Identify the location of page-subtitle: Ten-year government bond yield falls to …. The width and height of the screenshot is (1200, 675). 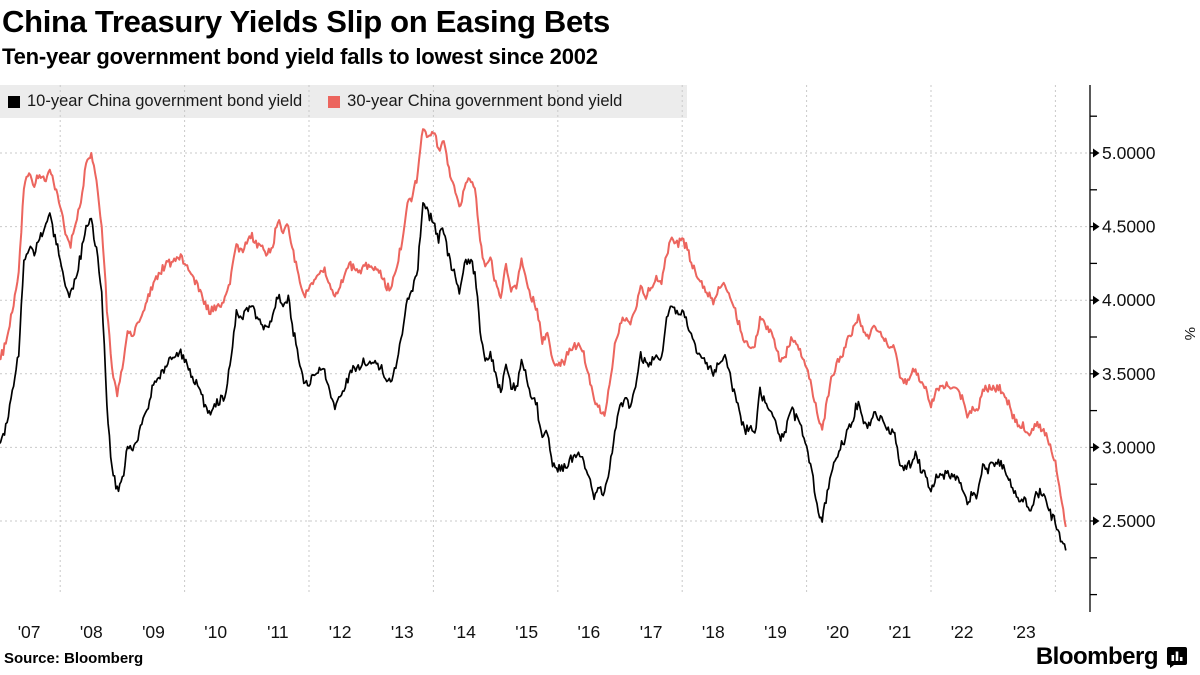
(300, 56).